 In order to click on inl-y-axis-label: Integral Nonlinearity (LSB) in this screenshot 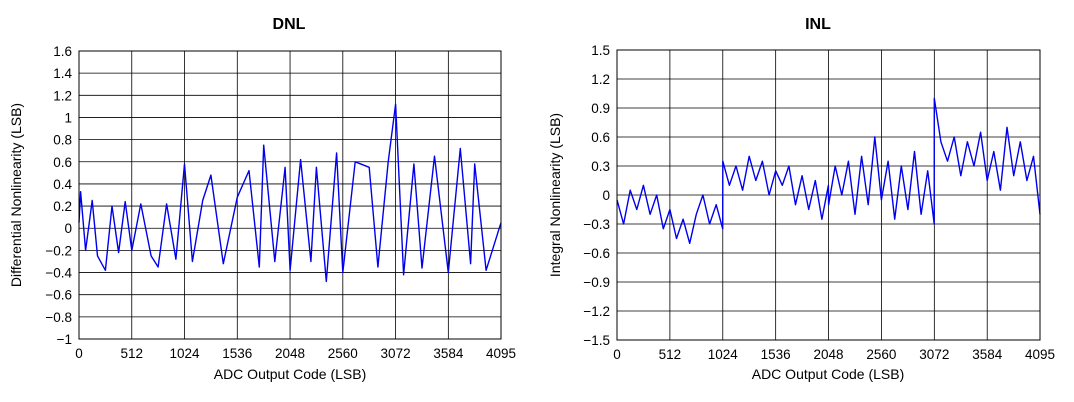, I will do `click(555, 195)`.